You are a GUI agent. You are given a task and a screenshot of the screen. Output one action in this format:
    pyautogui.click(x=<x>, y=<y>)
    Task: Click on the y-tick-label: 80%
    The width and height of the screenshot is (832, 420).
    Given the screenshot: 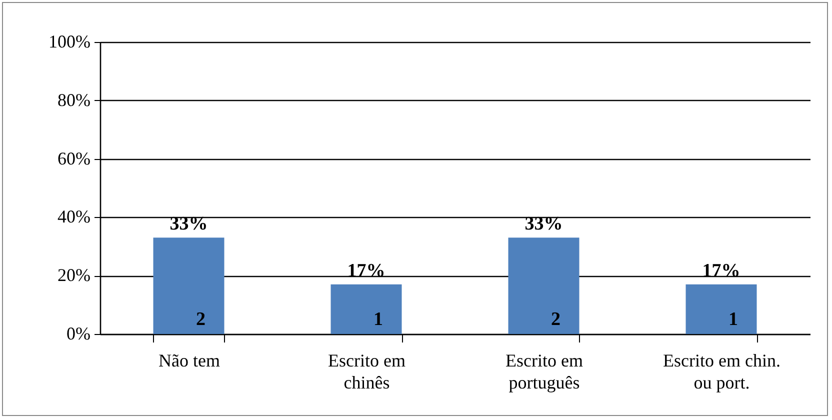 What is the action you would take?
    pyautogui.click(x=74, y=100)
    